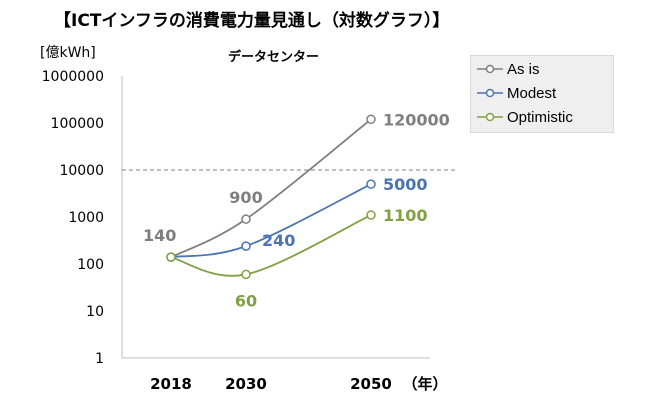 The height and width of the screenshot is (401, 660). What do you see at coordinates (246, 384) in the screenshot?
I see `x-tick-label: 2030` at bounding box center [246, 384].